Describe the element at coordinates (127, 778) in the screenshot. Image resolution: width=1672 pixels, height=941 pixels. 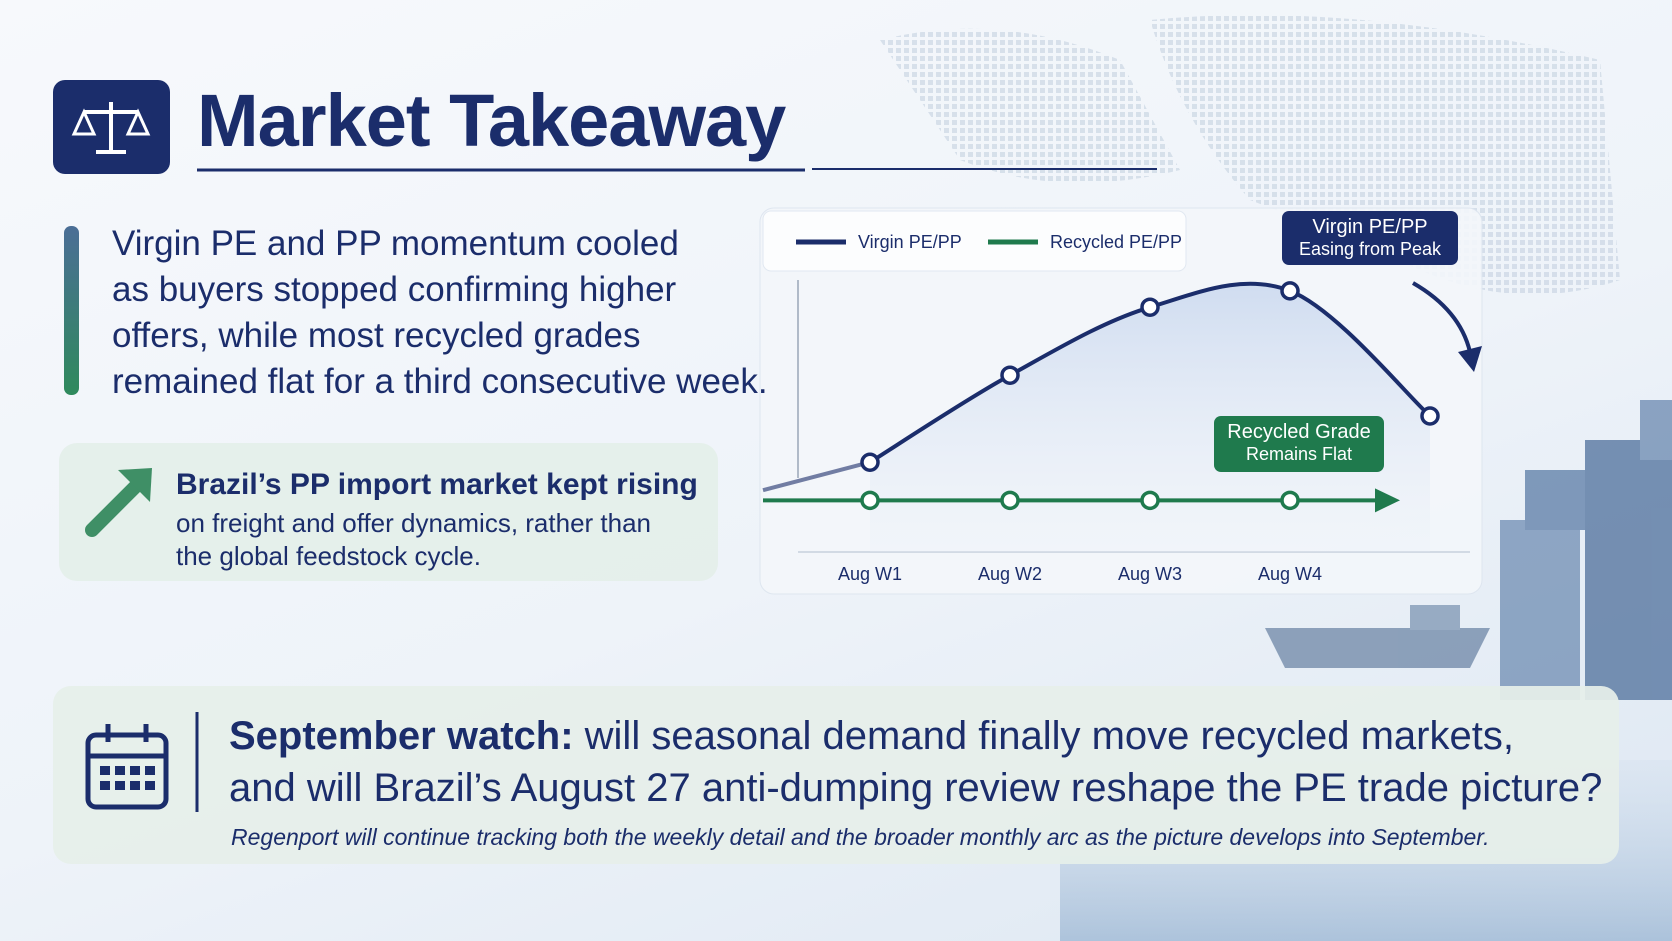
I see `calendar-days` at that location.